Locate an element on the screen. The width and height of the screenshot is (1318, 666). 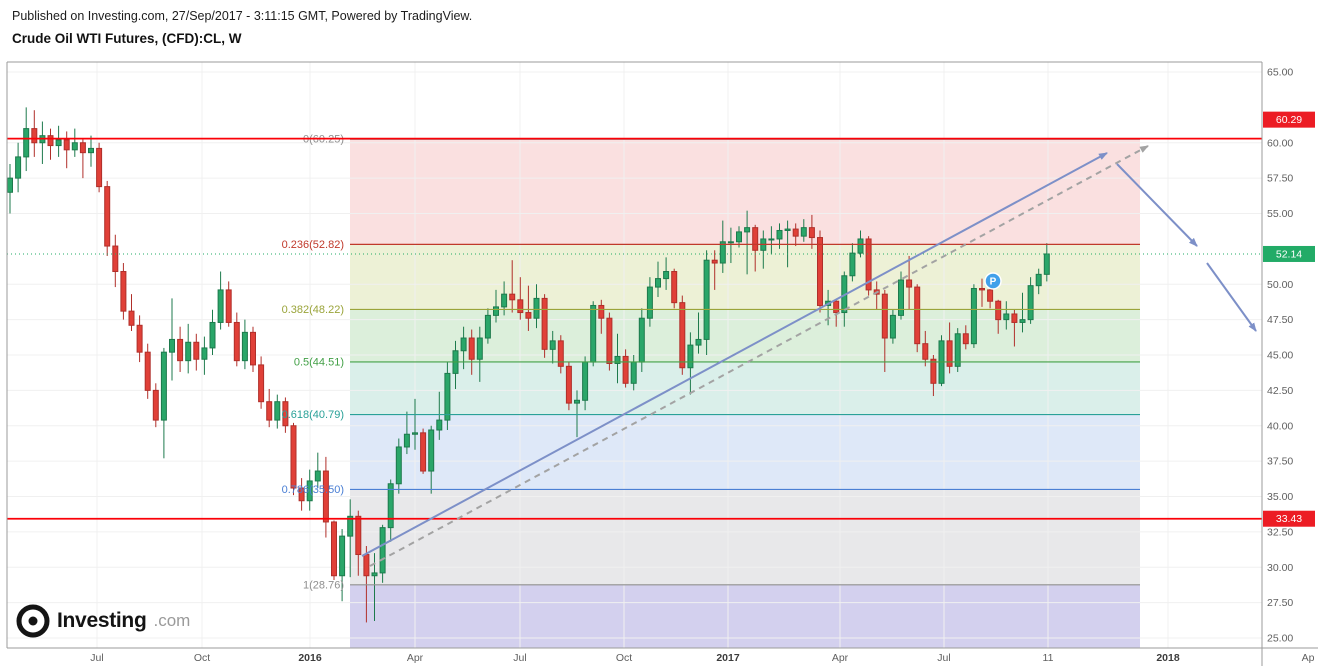
time-axis-year-label: 2018 is located at coordinates (1168, 658).